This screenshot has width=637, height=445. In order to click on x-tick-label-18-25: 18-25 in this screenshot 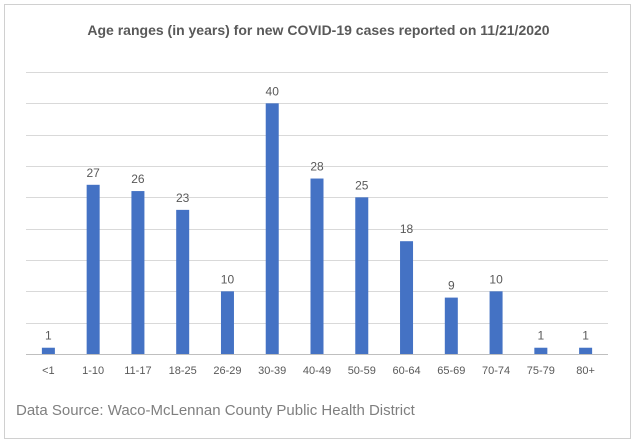, I will do `click(183, 371)`.